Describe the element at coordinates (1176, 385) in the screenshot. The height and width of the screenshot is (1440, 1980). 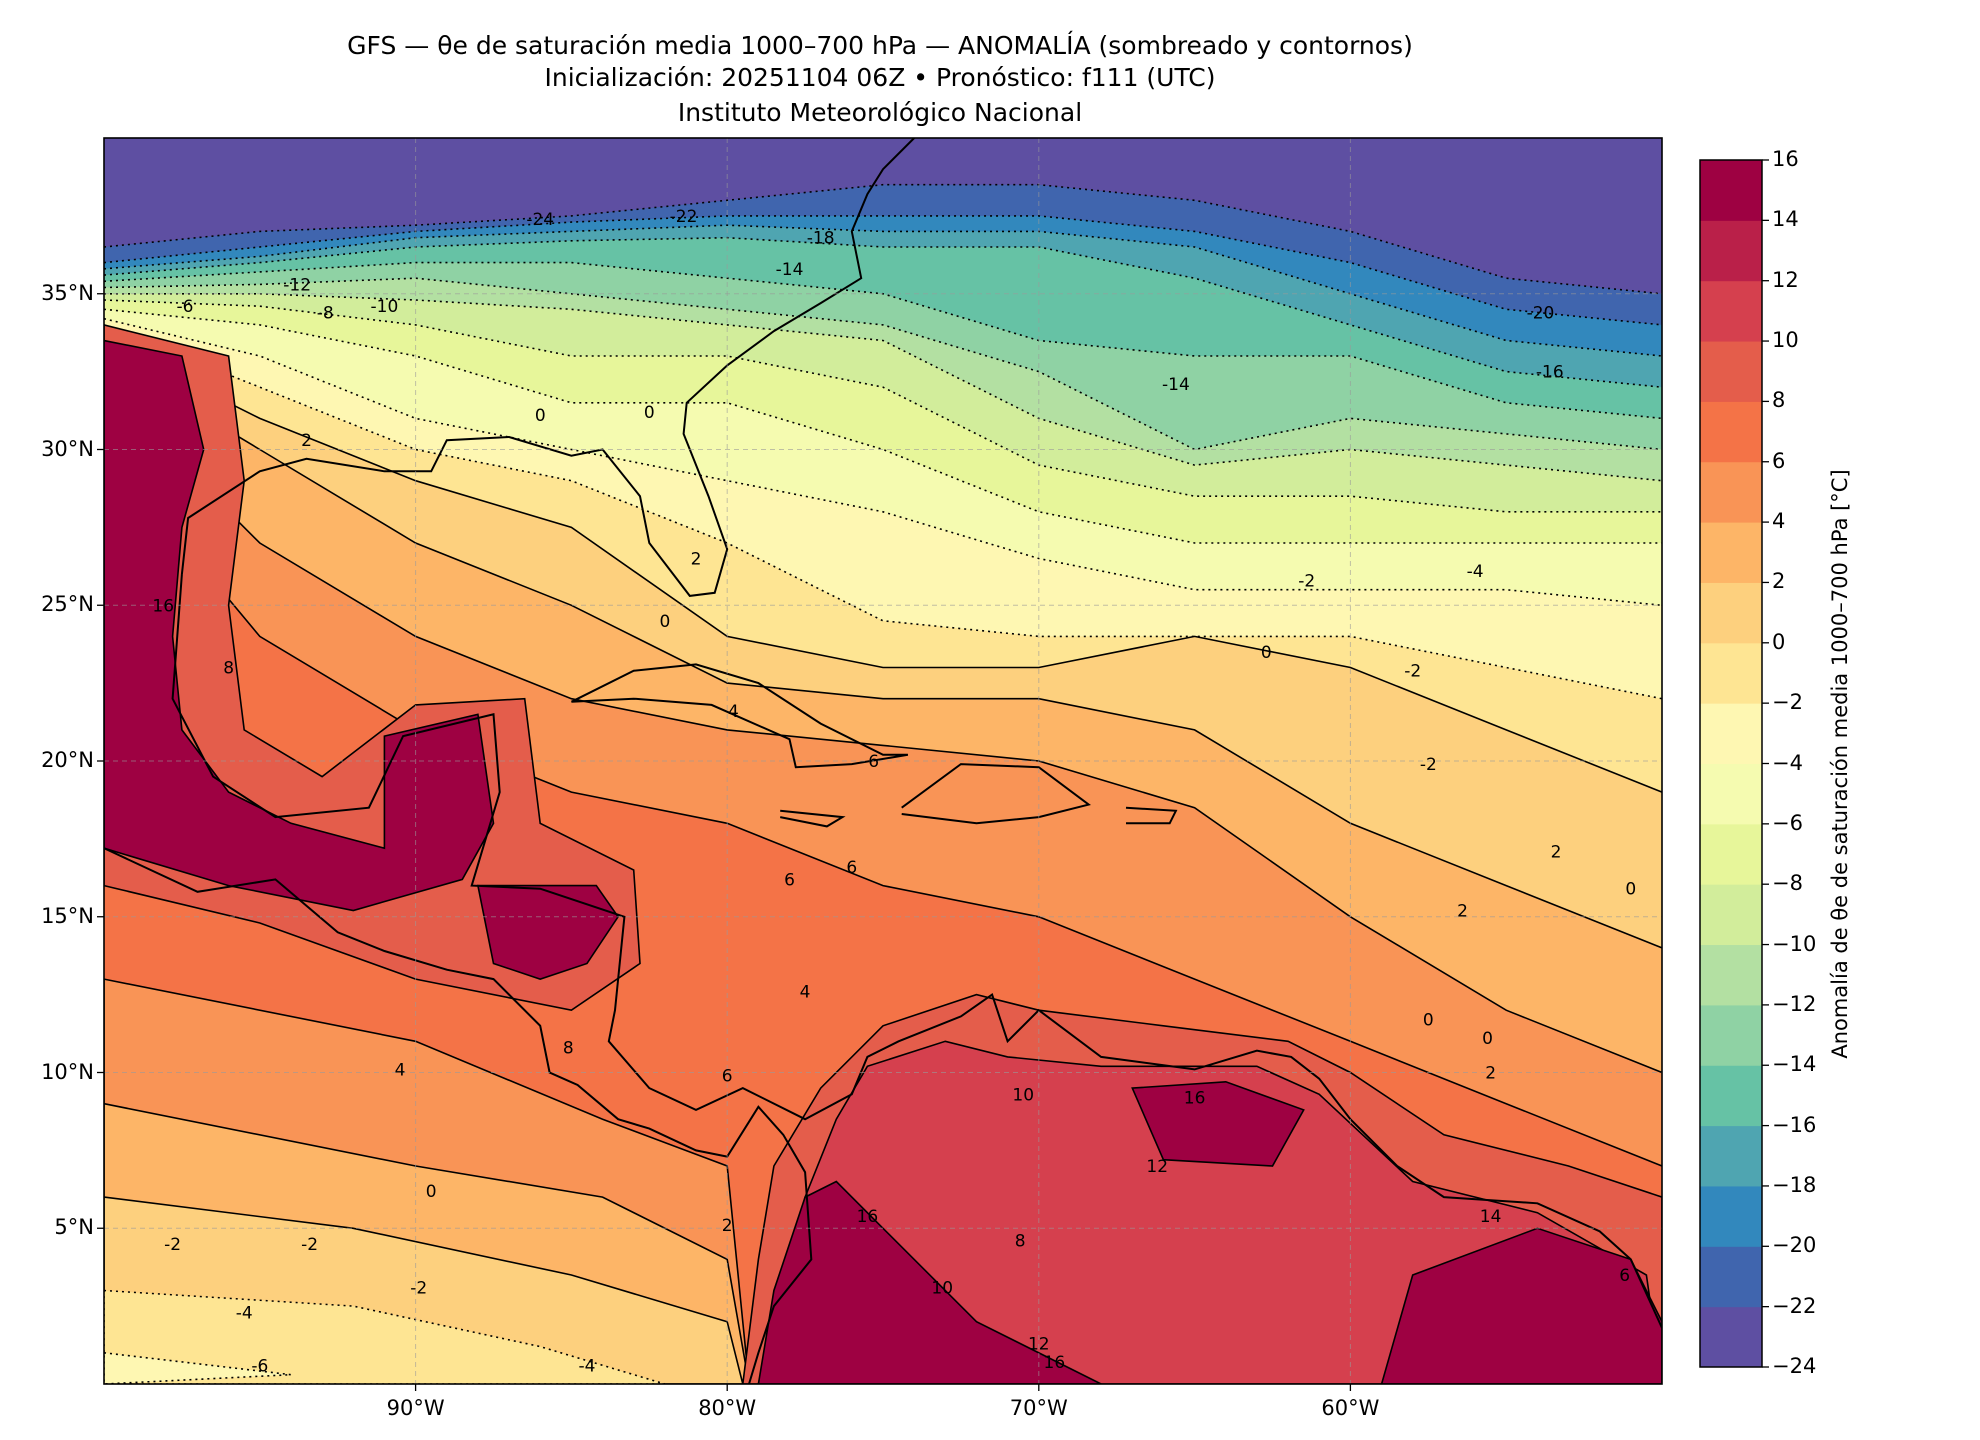
I see `contour-label: -14` at that location.